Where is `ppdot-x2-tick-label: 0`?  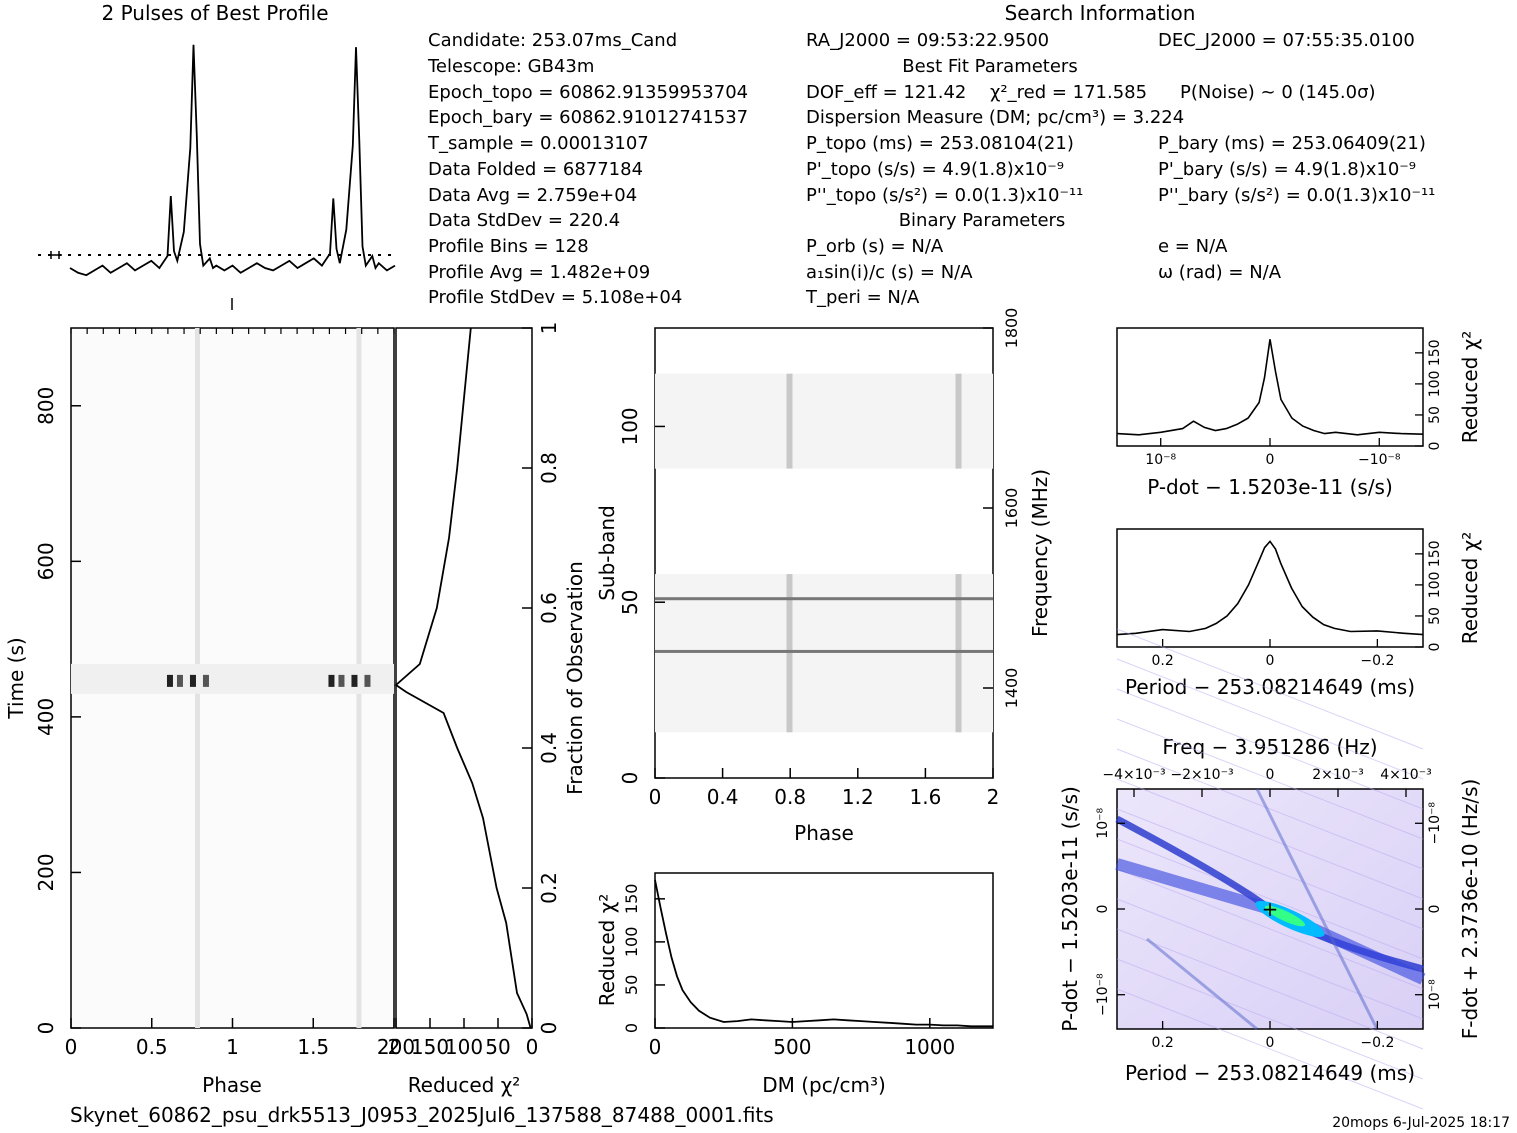 ppdot-x2-tick-label: 0 is located at coordinates (1270, 775).